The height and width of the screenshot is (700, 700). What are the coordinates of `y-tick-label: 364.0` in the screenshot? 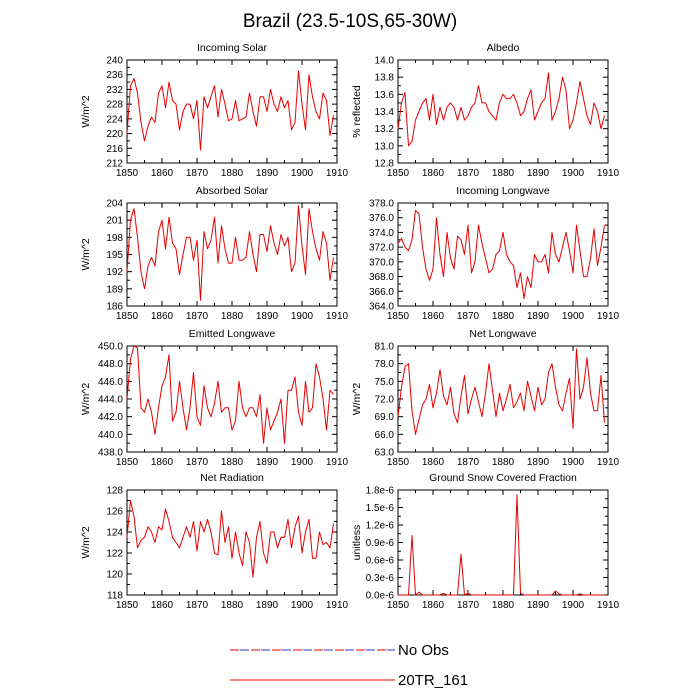 It's located at (381, 307).